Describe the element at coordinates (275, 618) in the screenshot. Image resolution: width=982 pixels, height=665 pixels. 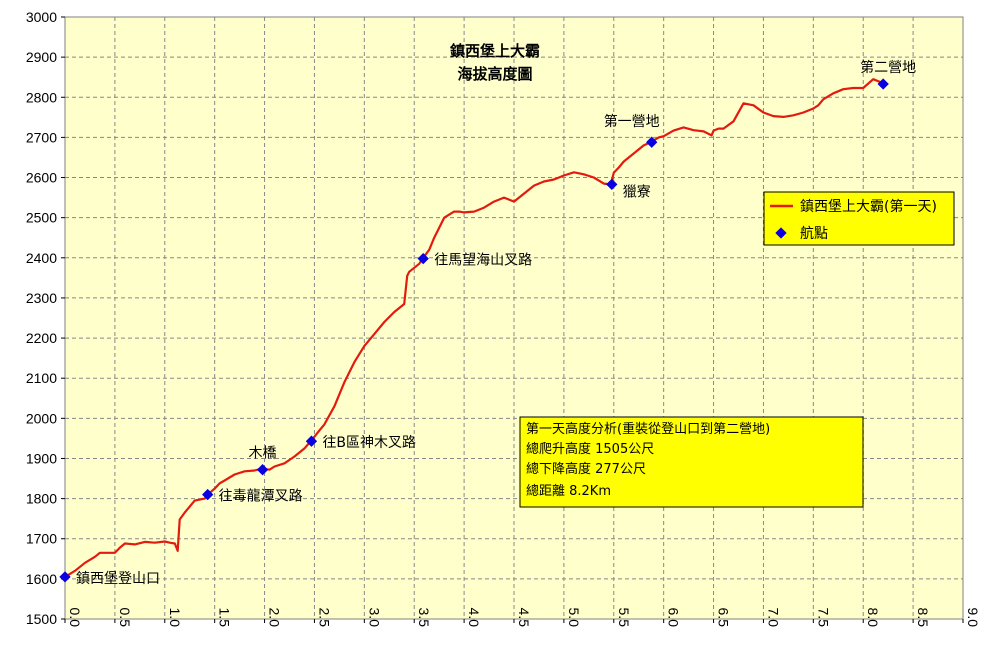
I see `x-tick-label: 2.0` at that location.